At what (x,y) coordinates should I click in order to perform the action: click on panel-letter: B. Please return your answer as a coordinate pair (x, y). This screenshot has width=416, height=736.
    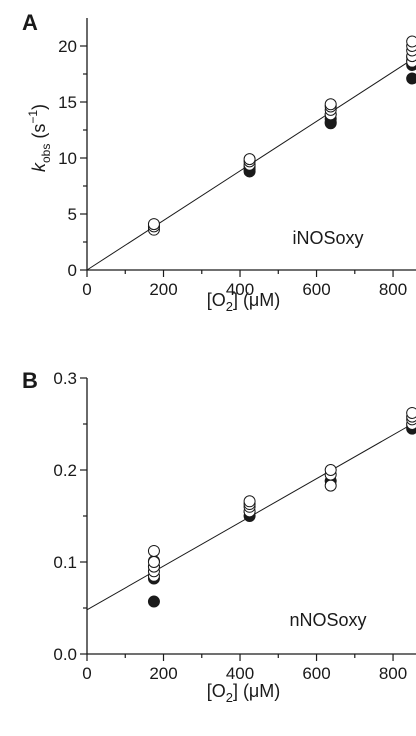
    Looking at the image, I should click on (30, 380).